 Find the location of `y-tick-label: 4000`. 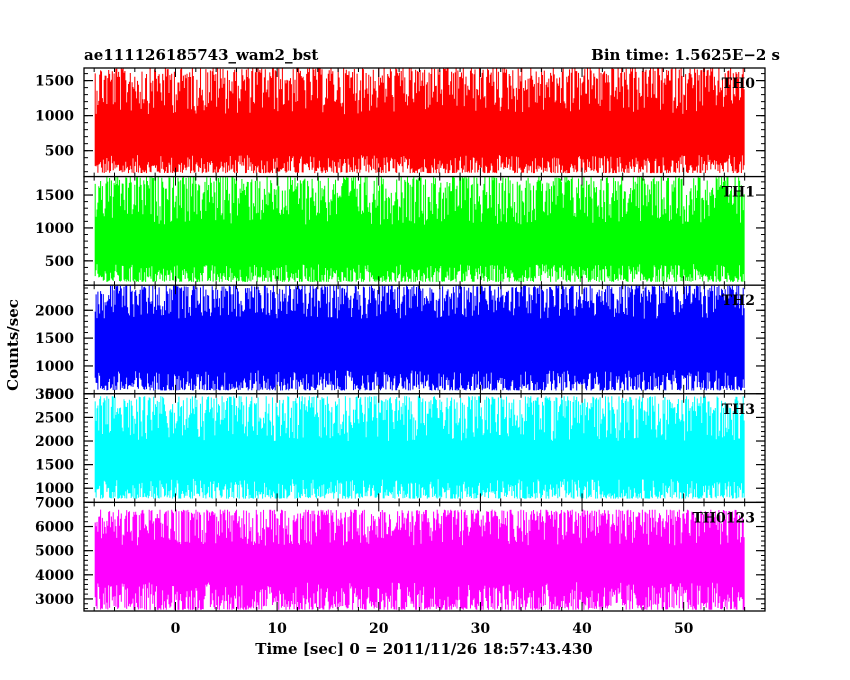

y-tick-label: 4000 is located at coordinates (54, 576).